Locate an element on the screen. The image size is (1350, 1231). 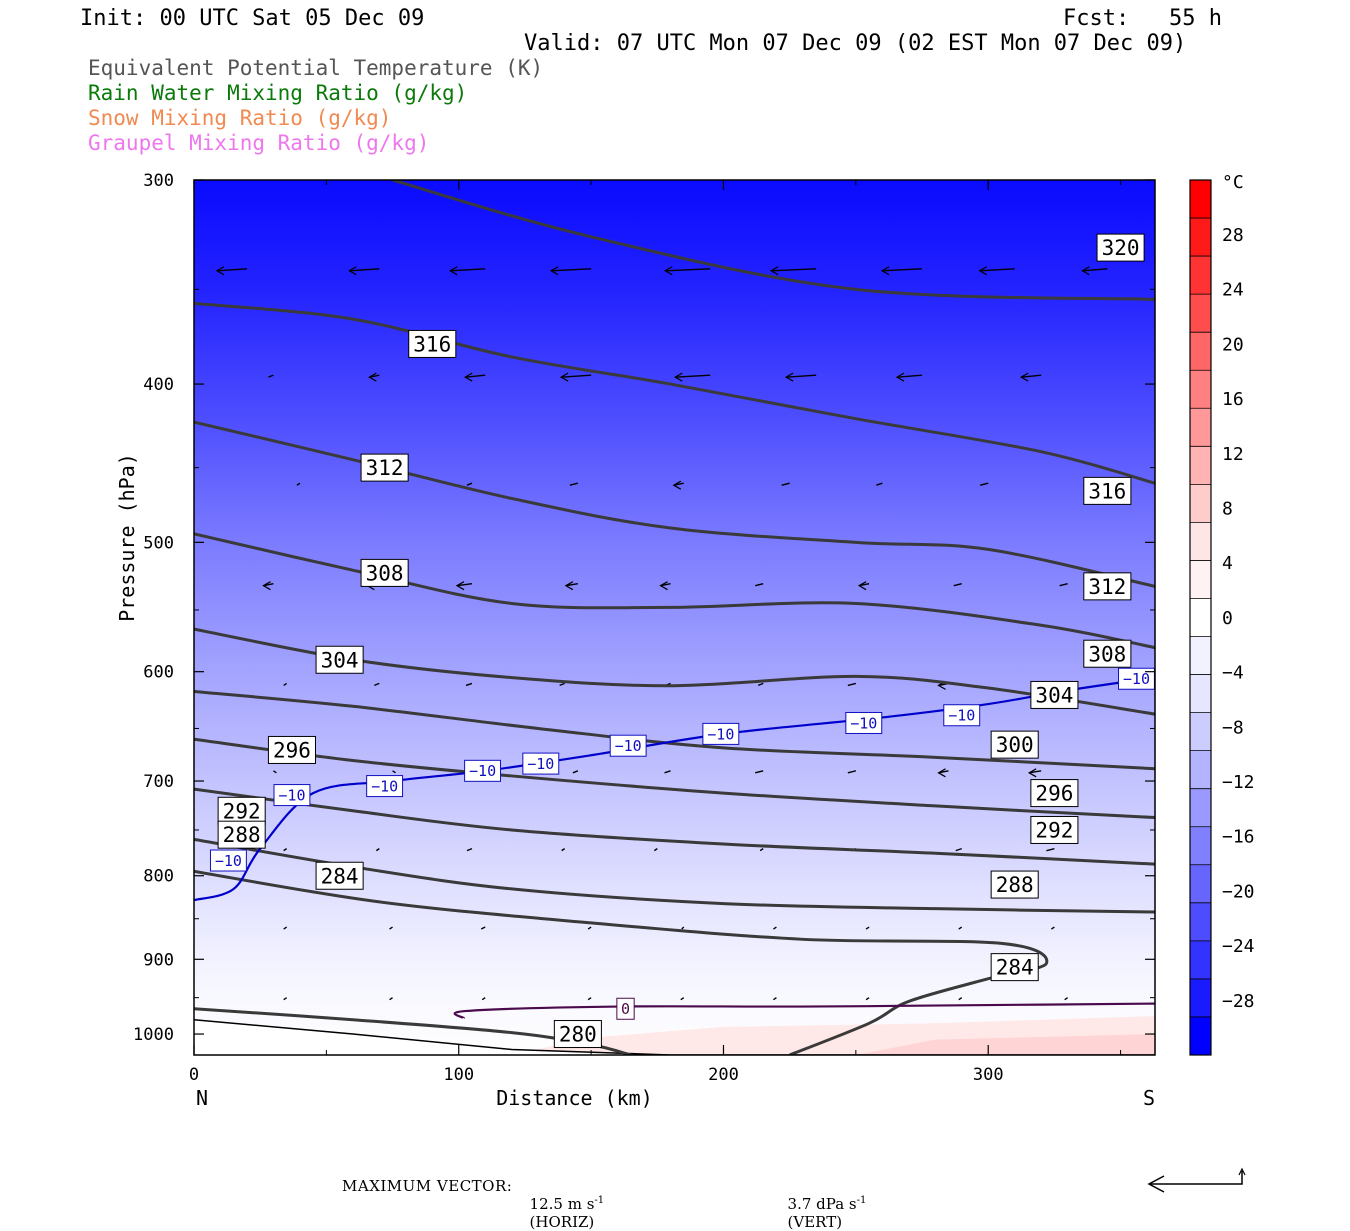
theta-e-label-text: 312 is located at coordinates (385, 468).